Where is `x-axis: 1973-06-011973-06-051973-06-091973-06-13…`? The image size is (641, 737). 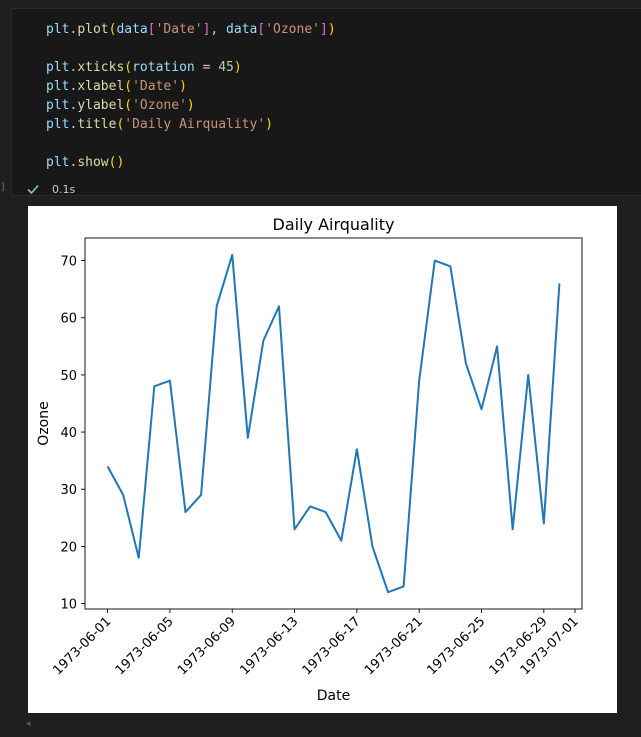 x-axis: 1973-06-011973-06-051973-06-091973-06-13… is located at coordinates (316, 643).